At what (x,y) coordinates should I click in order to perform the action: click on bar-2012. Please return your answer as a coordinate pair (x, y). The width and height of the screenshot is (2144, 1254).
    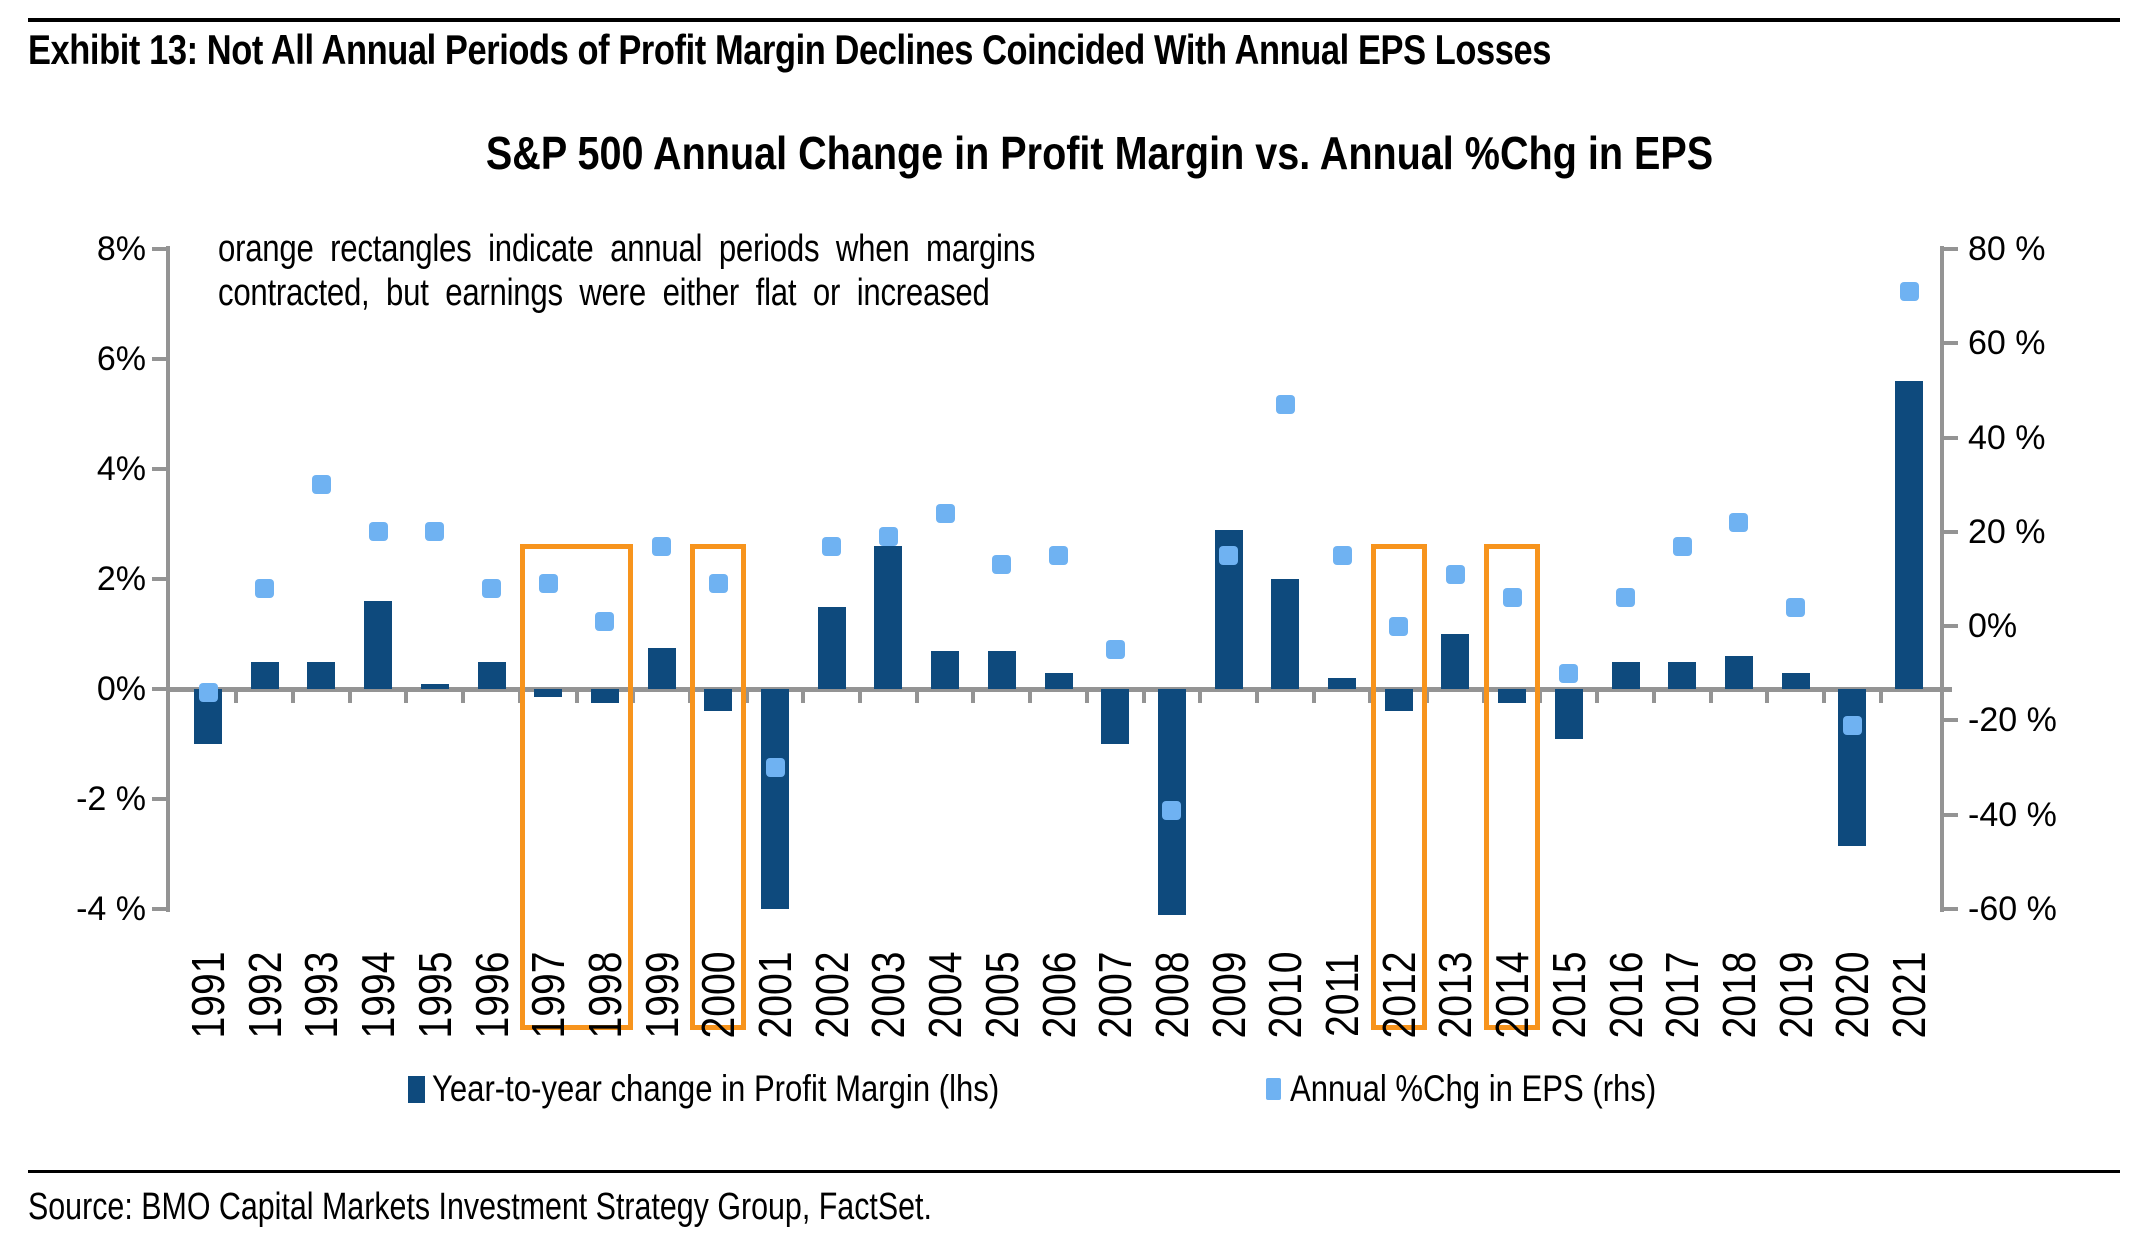
    Looking at the image, I should click on (1398, 700).